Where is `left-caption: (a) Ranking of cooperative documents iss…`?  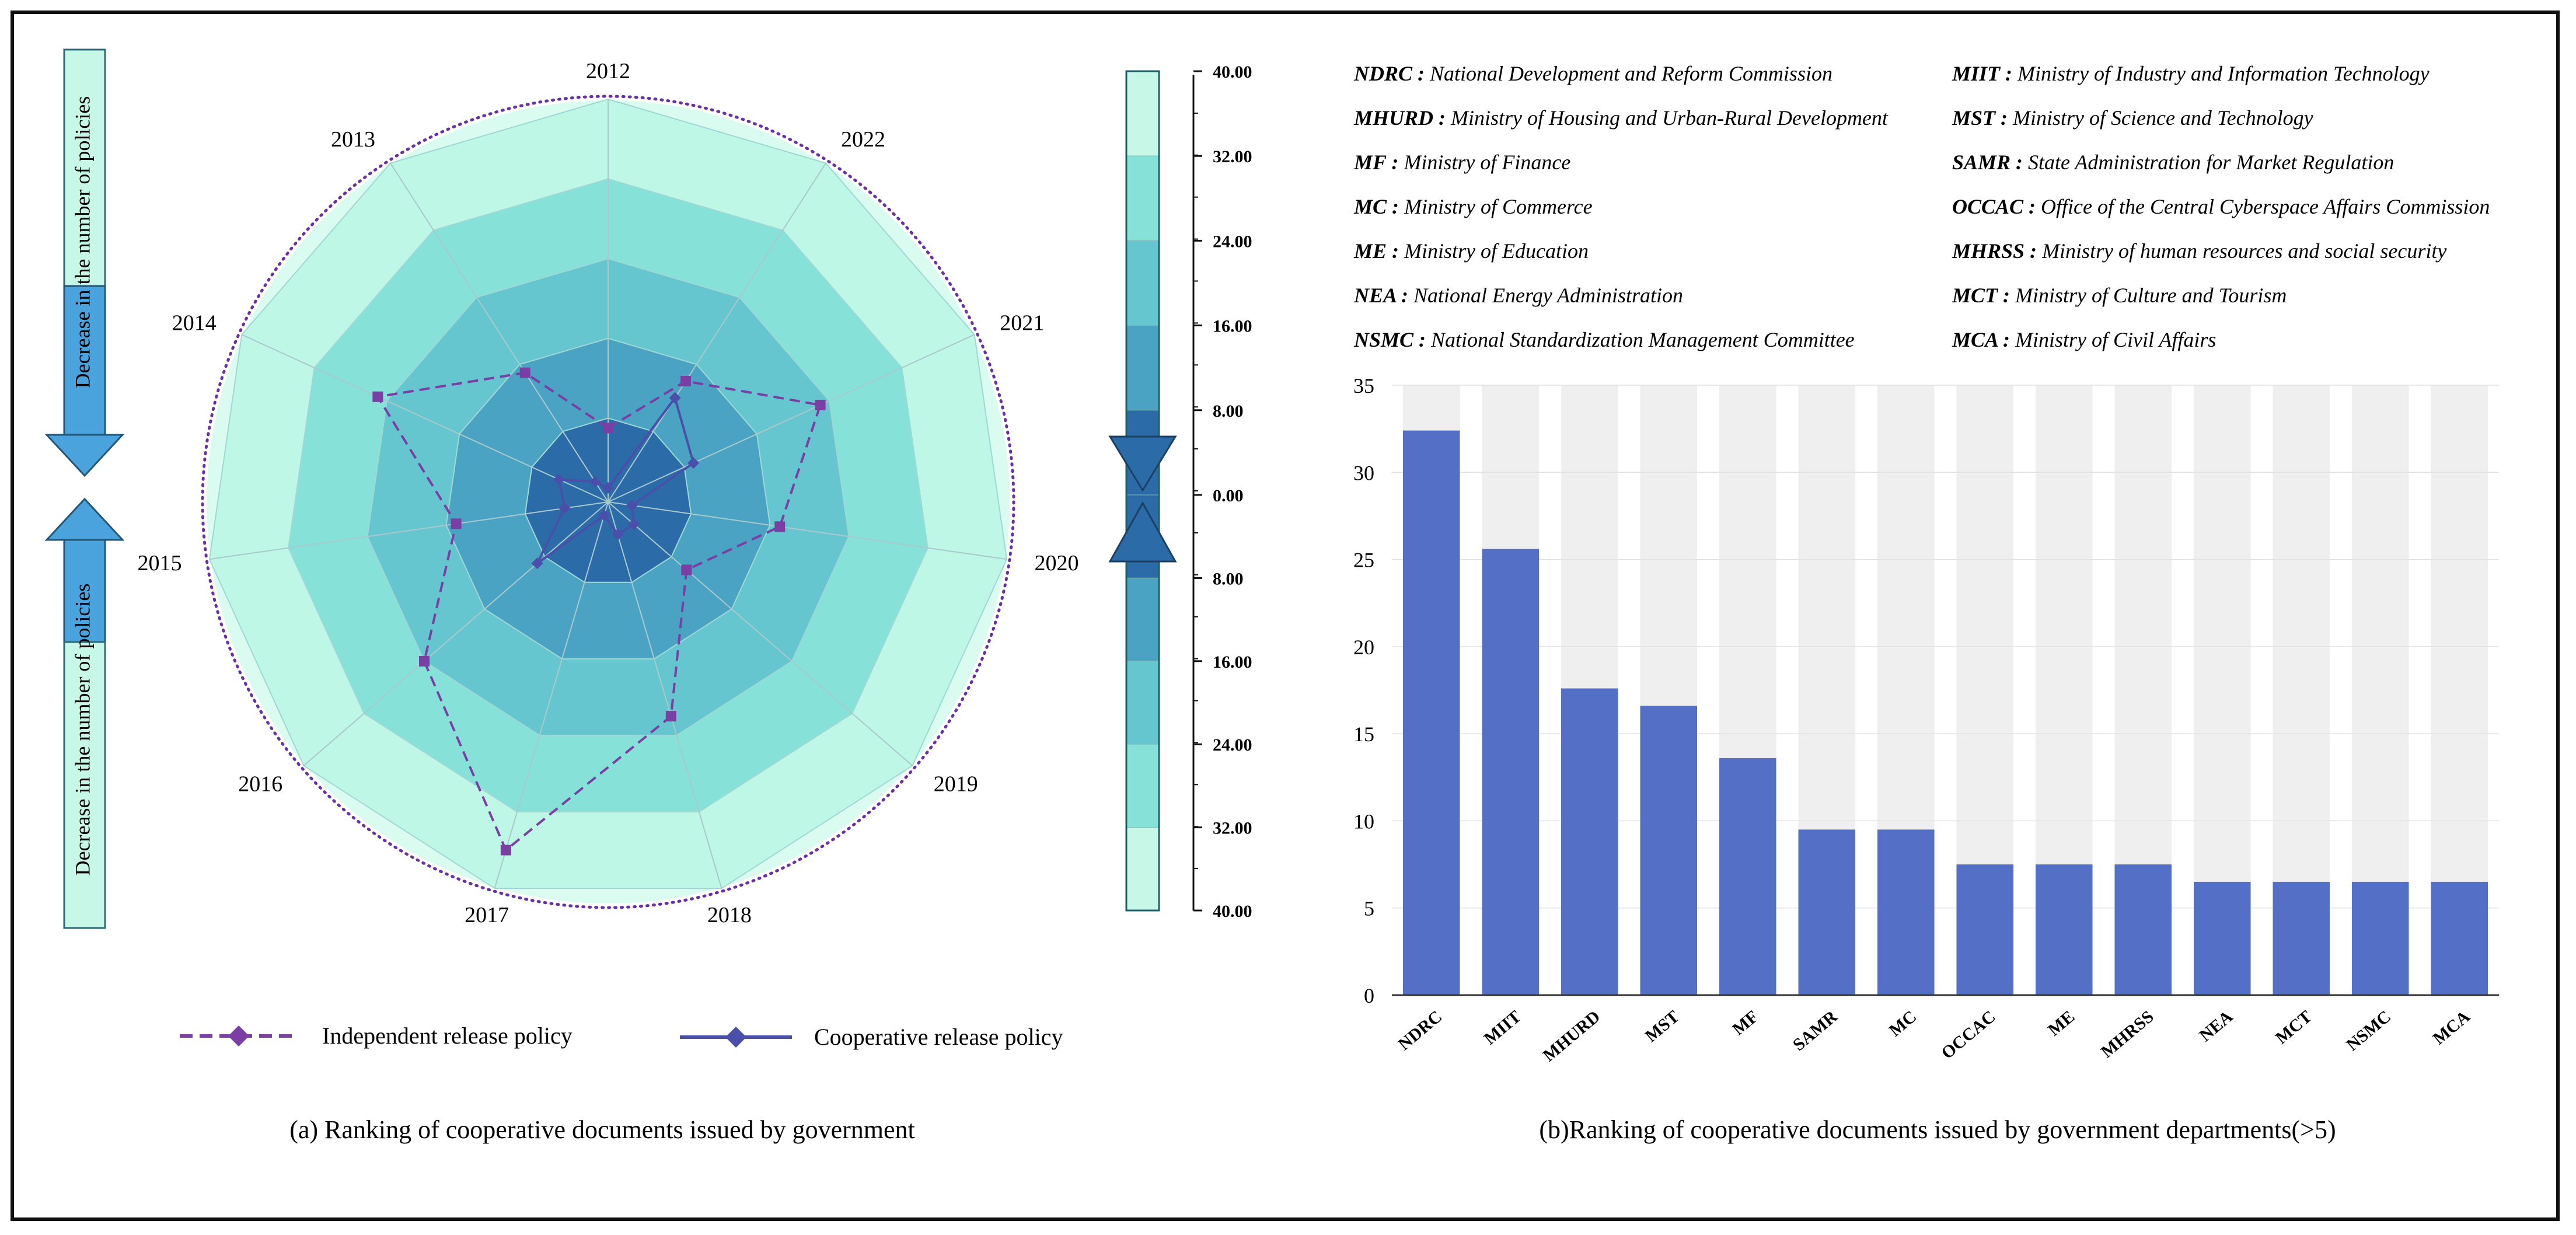 left-caption: (a) Ranking of cooperative documents iss… is located at coordinates (602, 1129).